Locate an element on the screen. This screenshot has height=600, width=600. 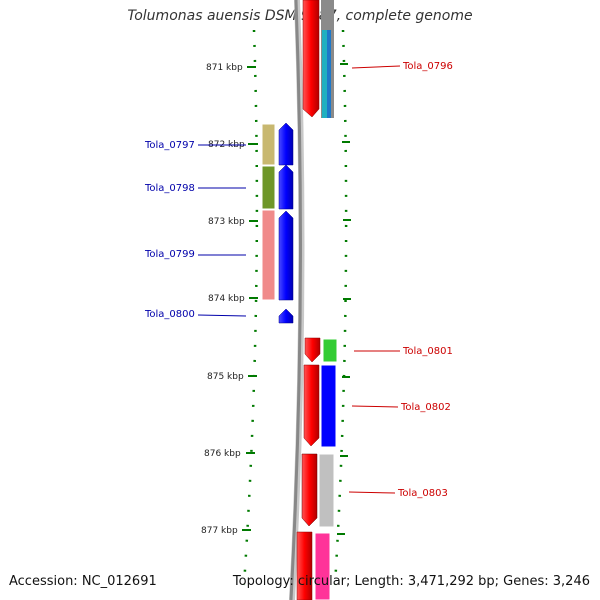
gene-label-0803: Tola_0803 is located at coordinates (422, 493).